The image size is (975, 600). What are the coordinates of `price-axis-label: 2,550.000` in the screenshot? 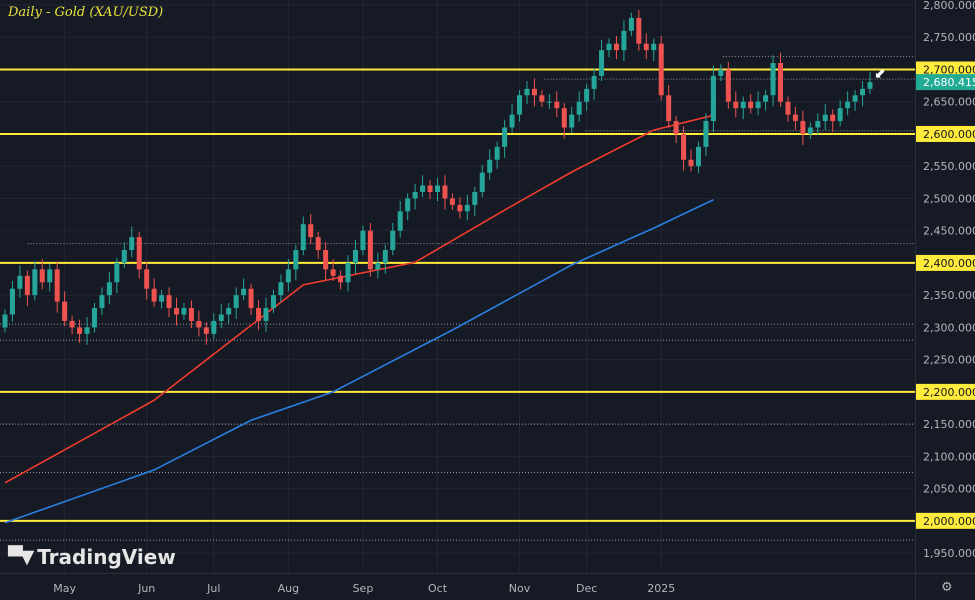 It's located at (949, 166).